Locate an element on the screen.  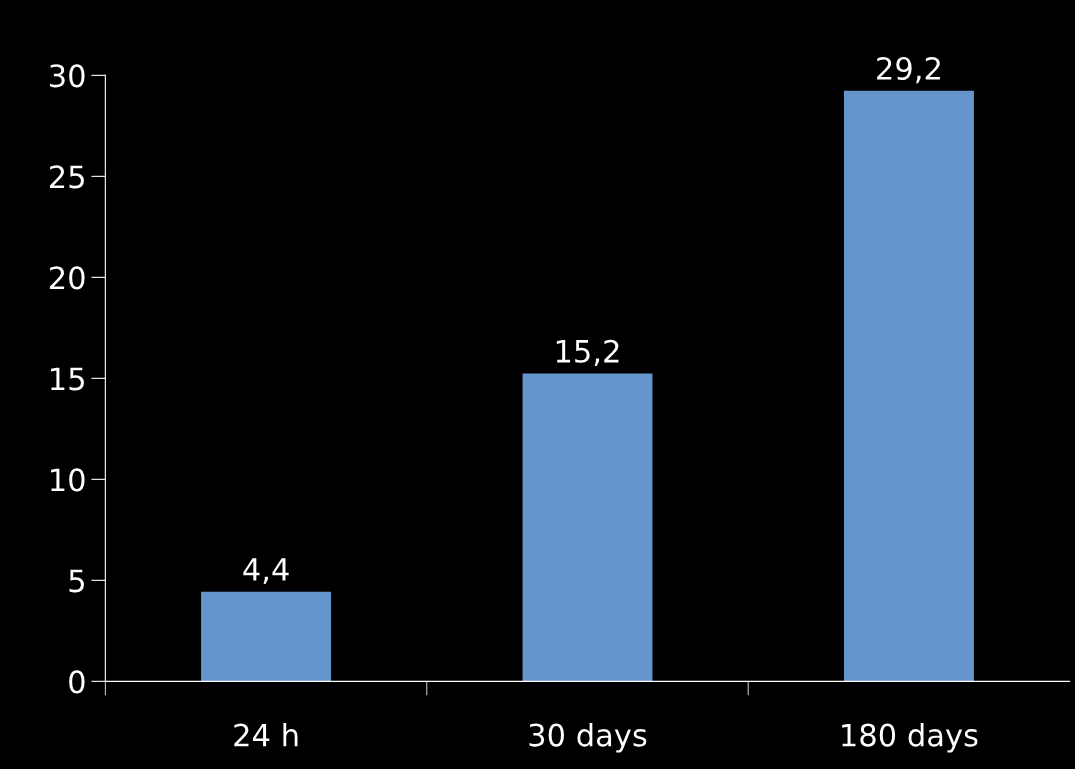
y-tick-label: 30 is located at coordinates (67, 76).